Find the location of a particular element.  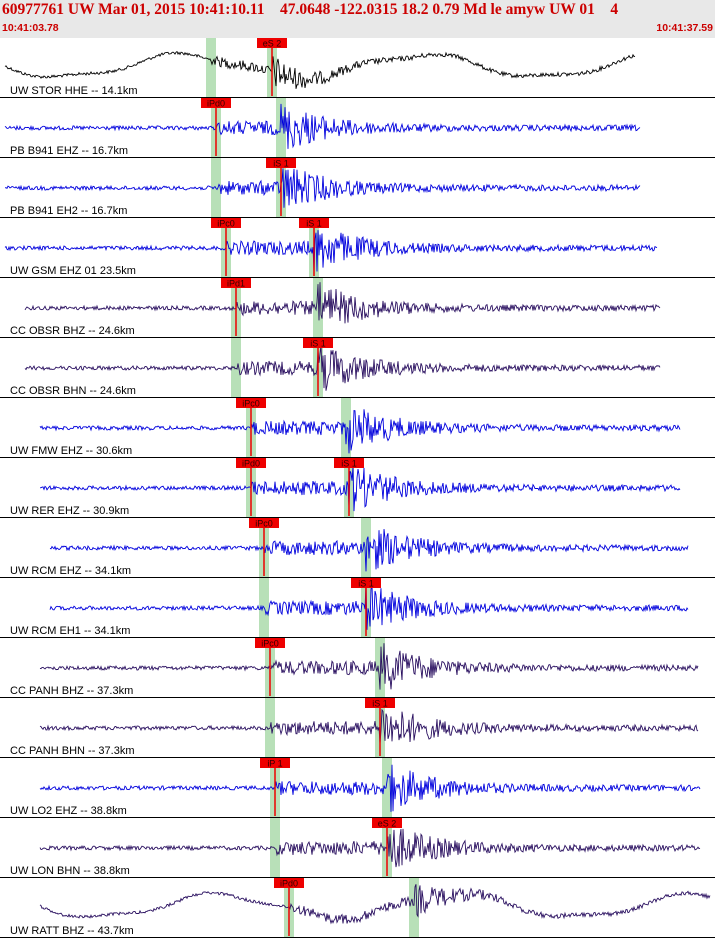

station-label: UW FMW EHZ -- 30.6km is located at coordinates (71, 451).